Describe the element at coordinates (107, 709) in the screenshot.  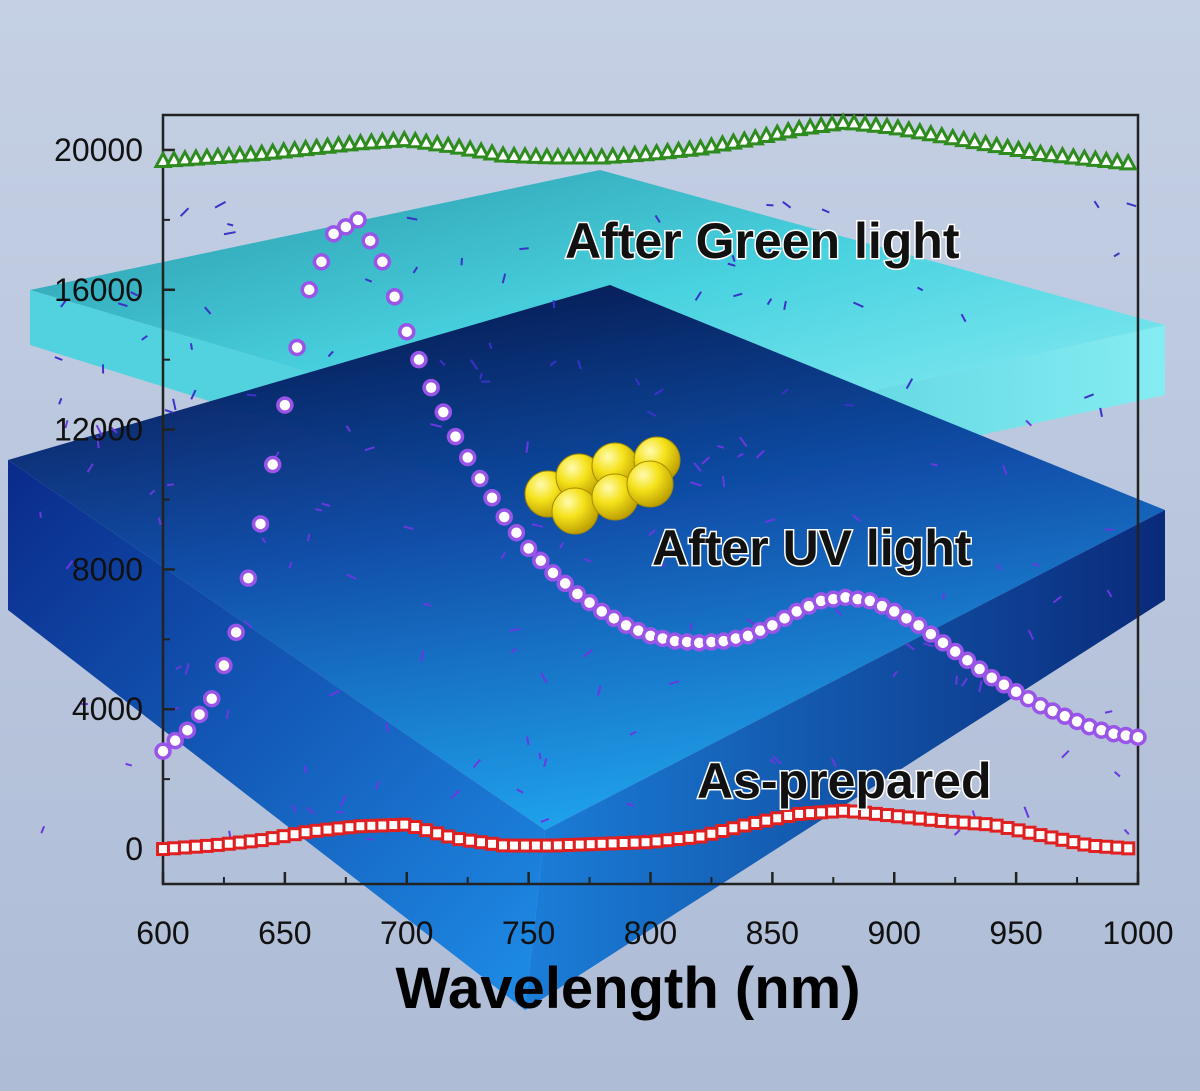
I see `y-tick-label: 4000` at that location.